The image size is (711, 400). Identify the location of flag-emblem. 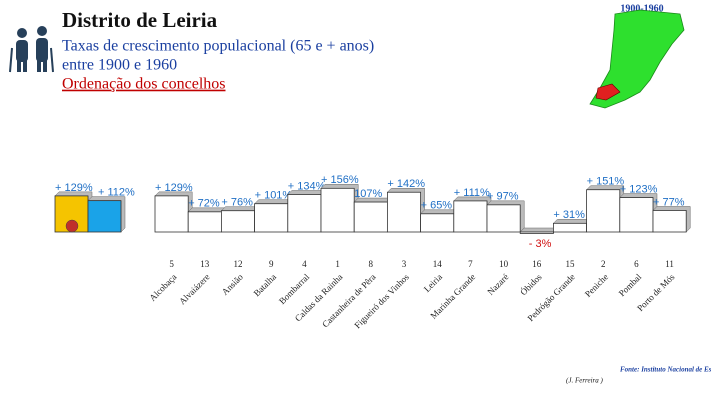
(72, 226).